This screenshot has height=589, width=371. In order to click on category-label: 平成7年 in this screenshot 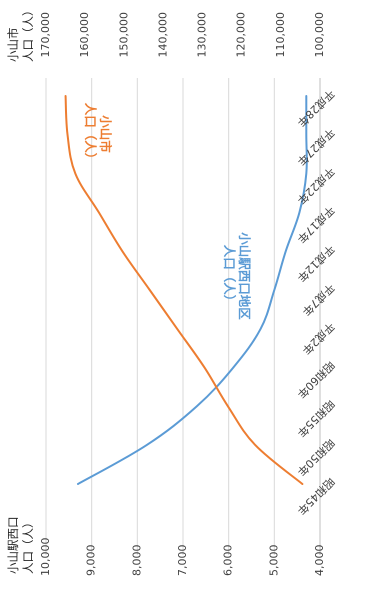, I will do `click(318, 300)`.